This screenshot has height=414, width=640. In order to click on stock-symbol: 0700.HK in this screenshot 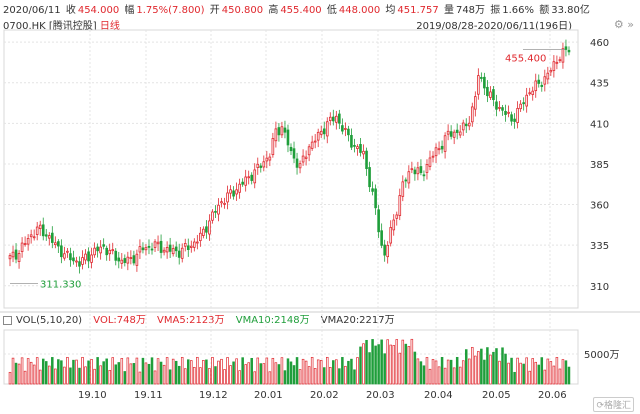, I will do `click(24, 26)`.